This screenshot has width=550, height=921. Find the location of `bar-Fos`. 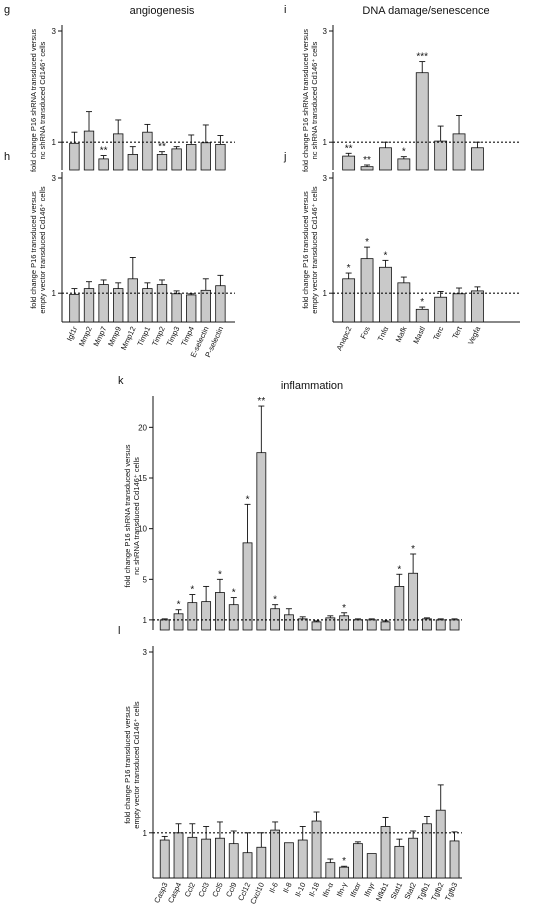

bar-Fos is located at coordinates (367, 290).